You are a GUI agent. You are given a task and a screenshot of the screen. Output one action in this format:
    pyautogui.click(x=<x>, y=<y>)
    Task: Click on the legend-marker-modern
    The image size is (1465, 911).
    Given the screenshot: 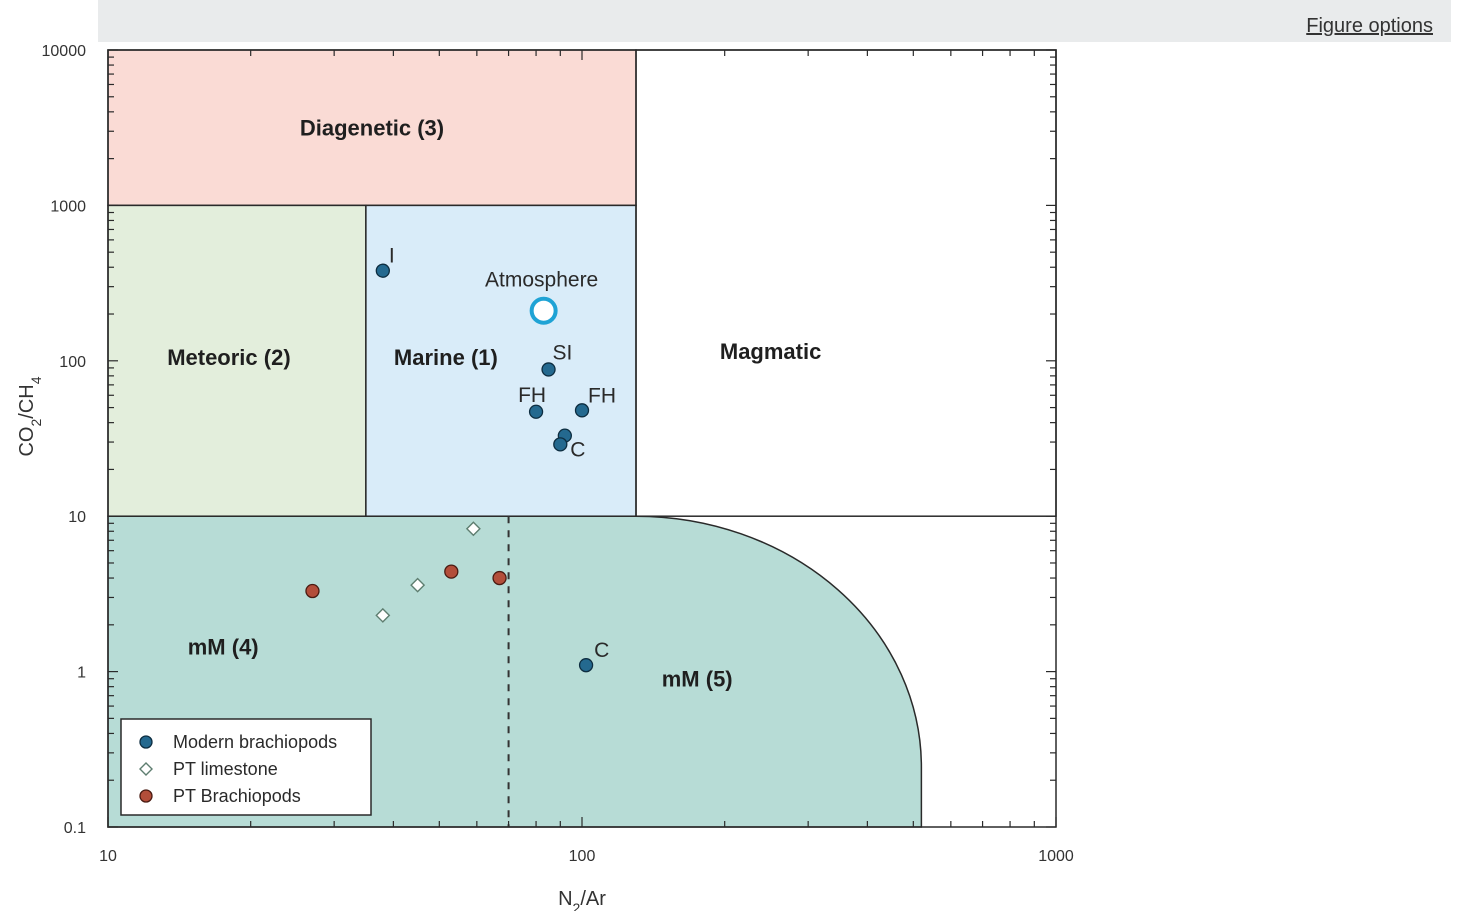 What is the action you would take?
    pyautogui.click(x=146, y=742)
    